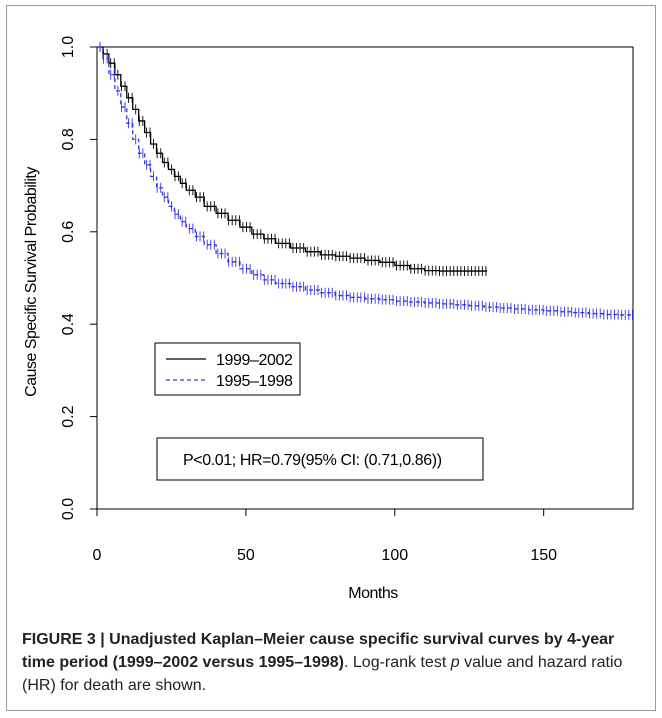 This screenshot has width=662, height=718. I want to click on legend-box, so click(227, 369).